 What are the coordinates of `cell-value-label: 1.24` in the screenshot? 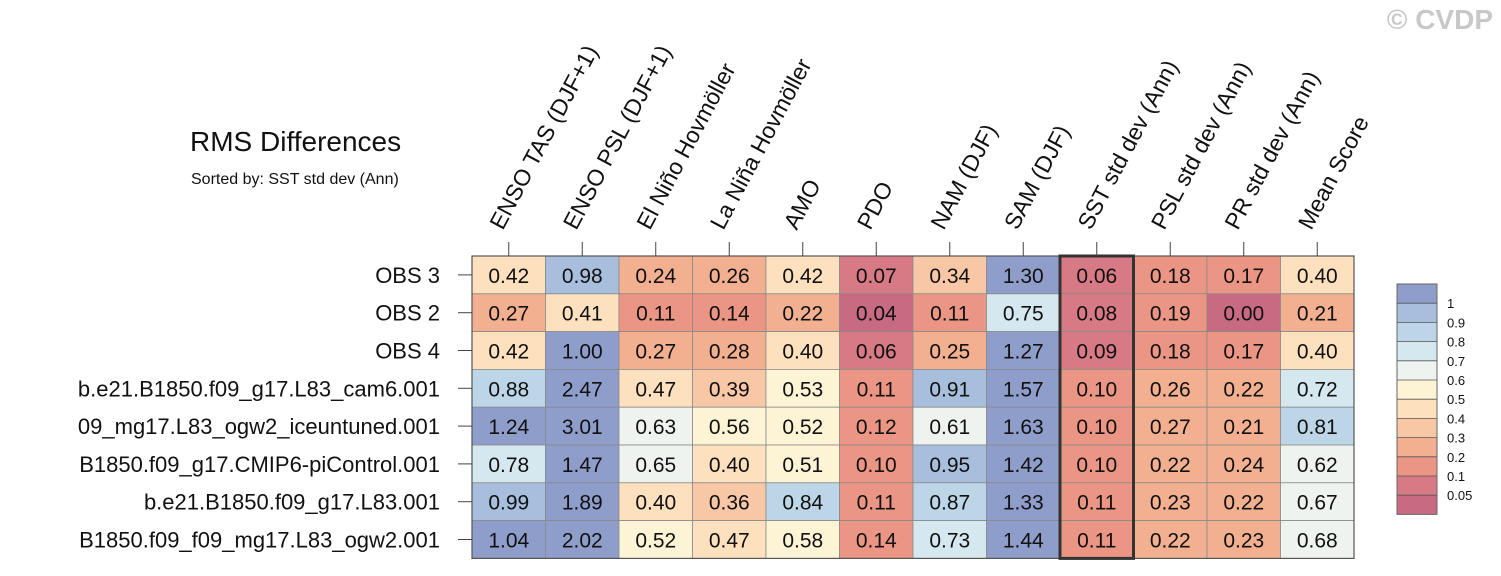 It's located at (508, 427).